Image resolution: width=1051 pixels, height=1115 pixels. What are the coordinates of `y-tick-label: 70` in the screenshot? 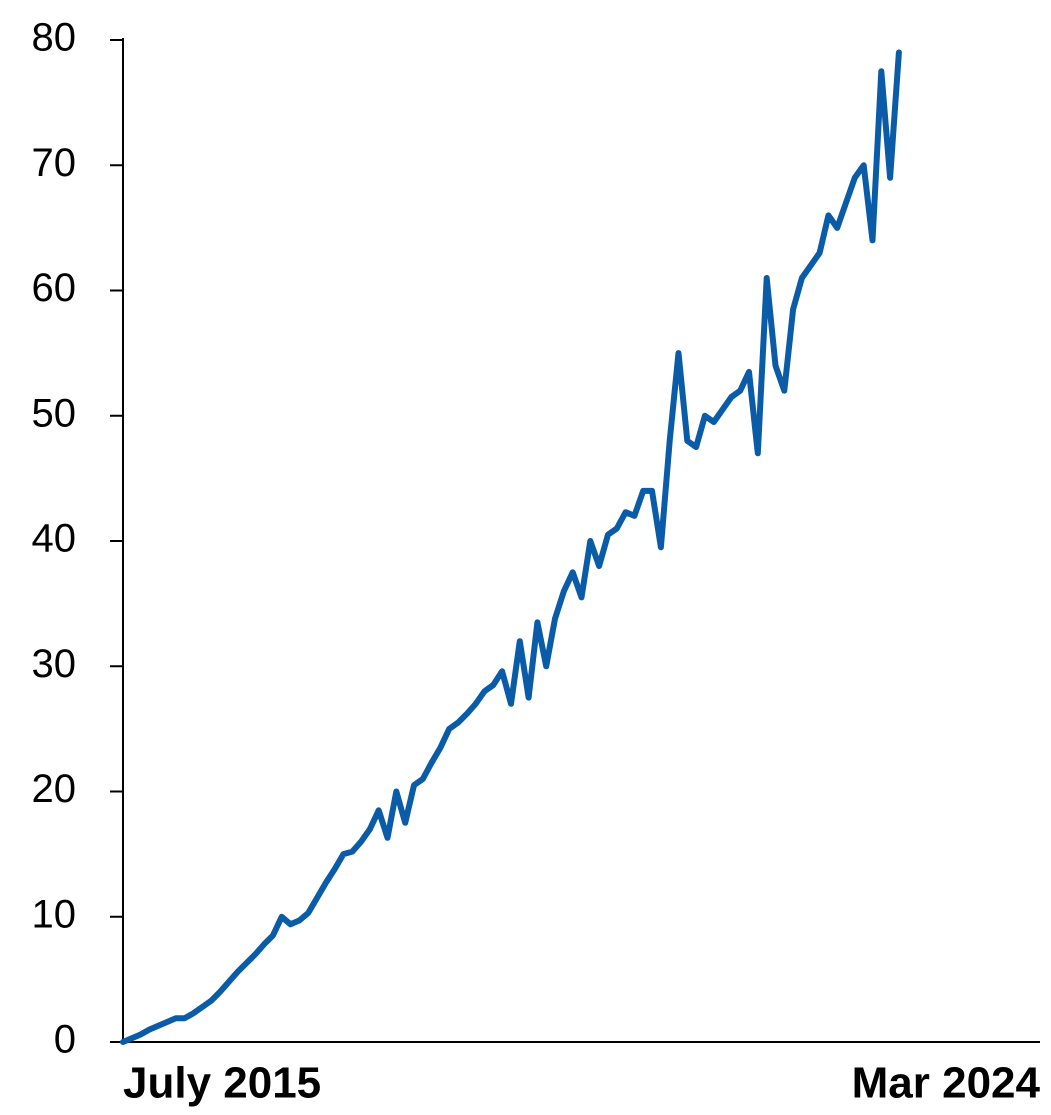 It's located at (54, 163).